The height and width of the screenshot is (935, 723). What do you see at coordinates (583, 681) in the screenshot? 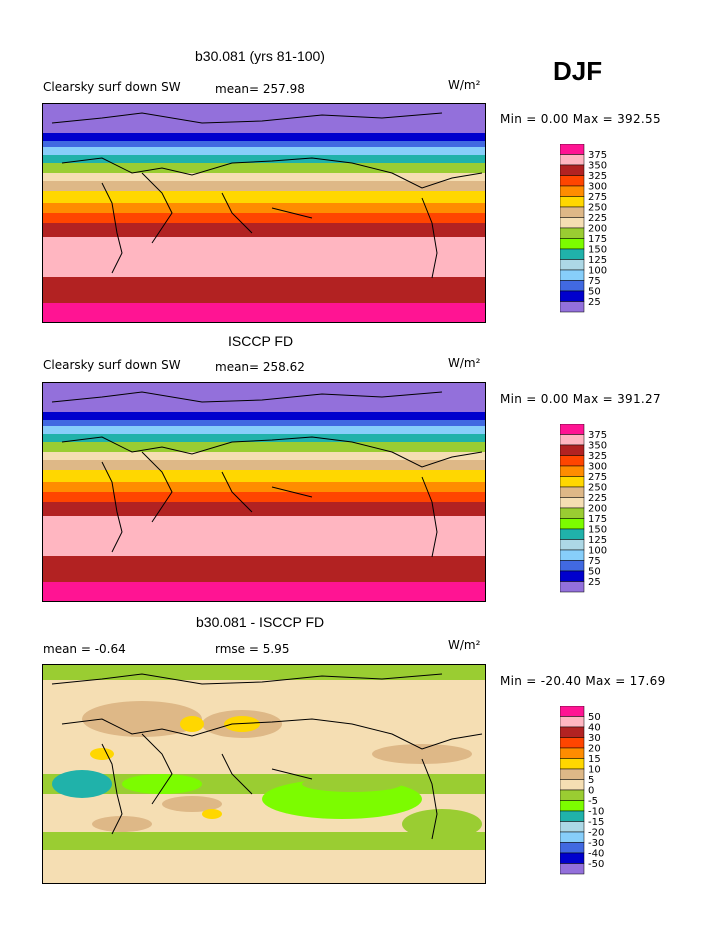
I see `panel3-stats: Min = -20.40 Max = 17.69` at bounding box center [583, 681].